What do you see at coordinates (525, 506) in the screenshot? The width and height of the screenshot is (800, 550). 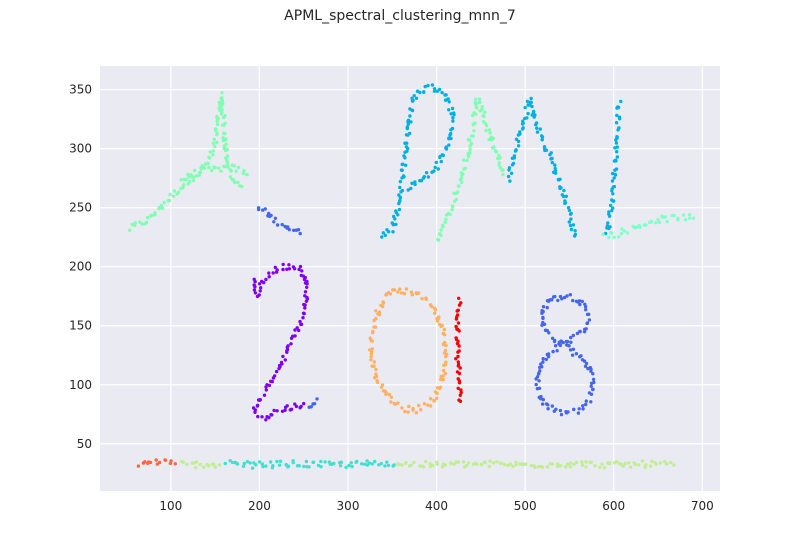 I see `x-tick-label: 500` at bounding box center [525, 506].